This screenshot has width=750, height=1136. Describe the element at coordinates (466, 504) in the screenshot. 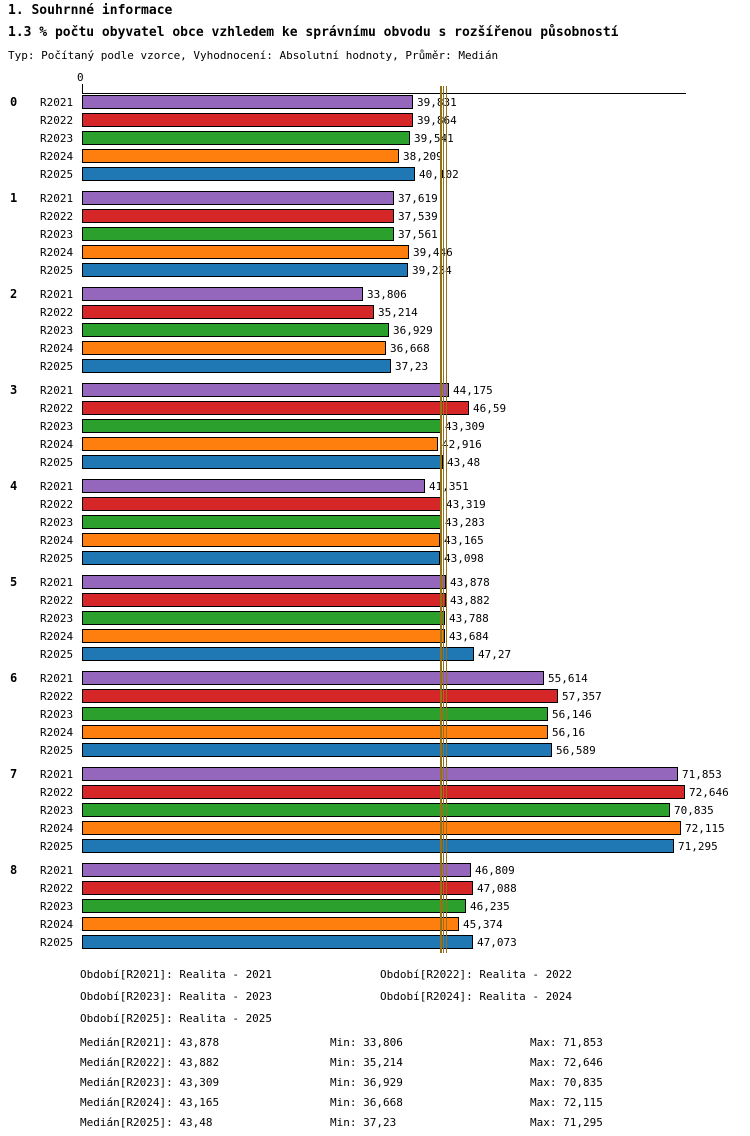

I see `bar-value-label: 43,319` at that location.